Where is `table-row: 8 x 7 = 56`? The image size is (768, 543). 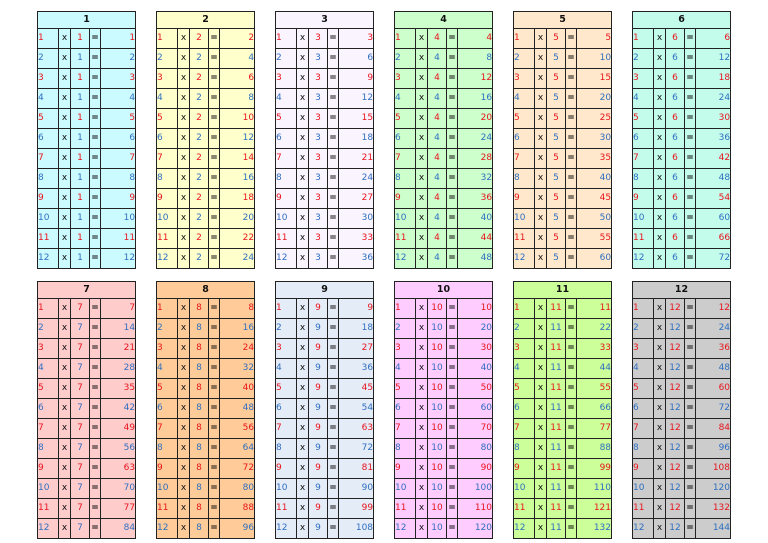 table-row: 8 x 7 = 56 is located at coordinates (87, 448).